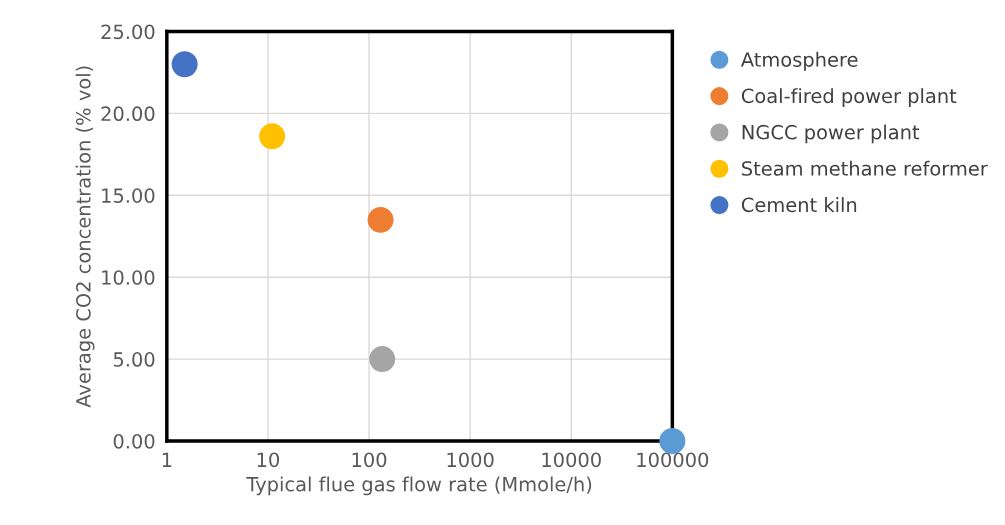  I want to click on x-axis-title: Typical flue gas flow rate (Mmole/h), so click(419, 486).